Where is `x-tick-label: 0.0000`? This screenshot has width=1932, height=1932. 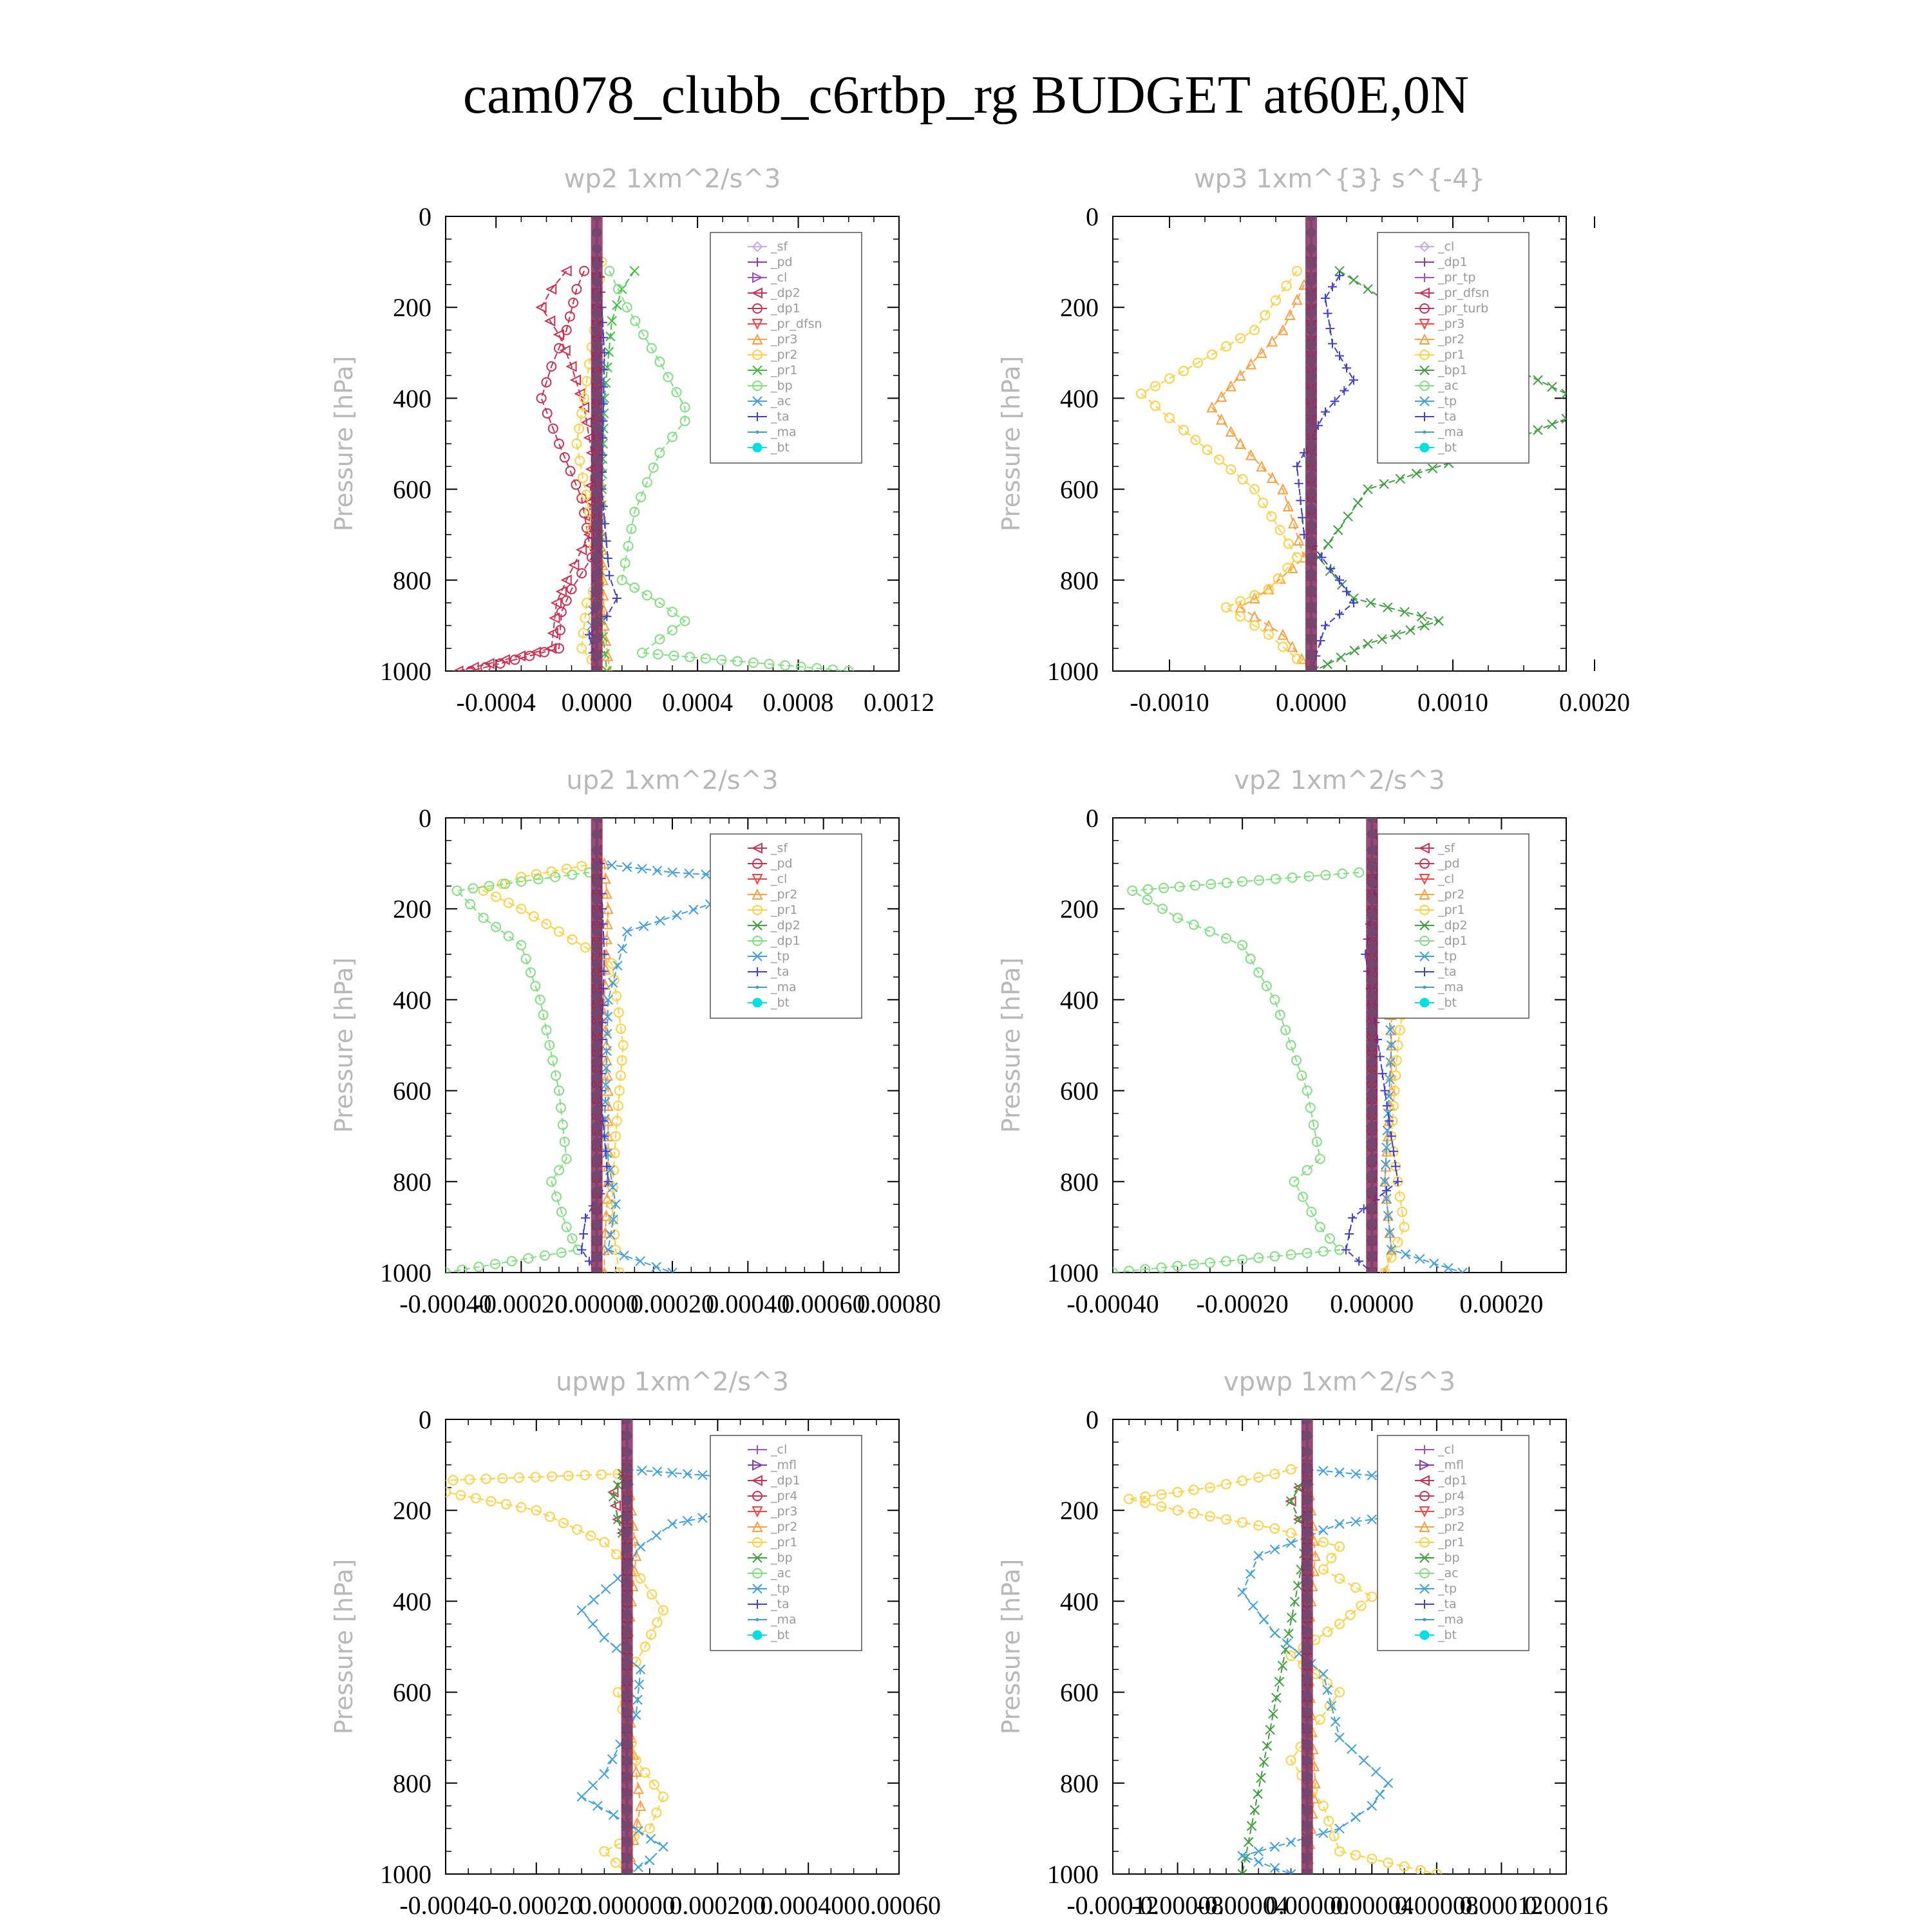 x-tick-label: 0.0000 is located at coordinates (1311, 702).